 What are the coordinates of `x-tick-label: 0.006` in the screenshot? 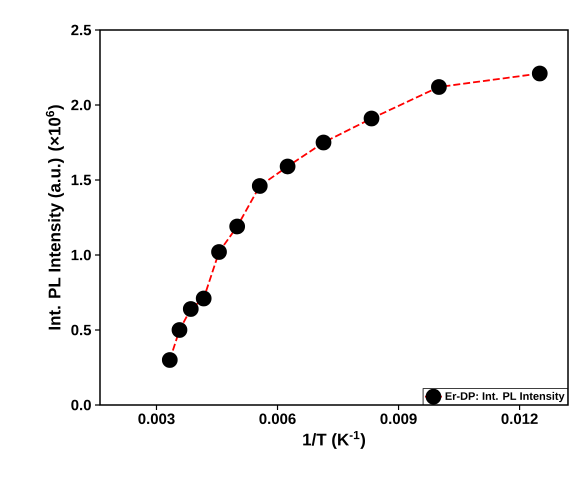 It's located at (277, 418).